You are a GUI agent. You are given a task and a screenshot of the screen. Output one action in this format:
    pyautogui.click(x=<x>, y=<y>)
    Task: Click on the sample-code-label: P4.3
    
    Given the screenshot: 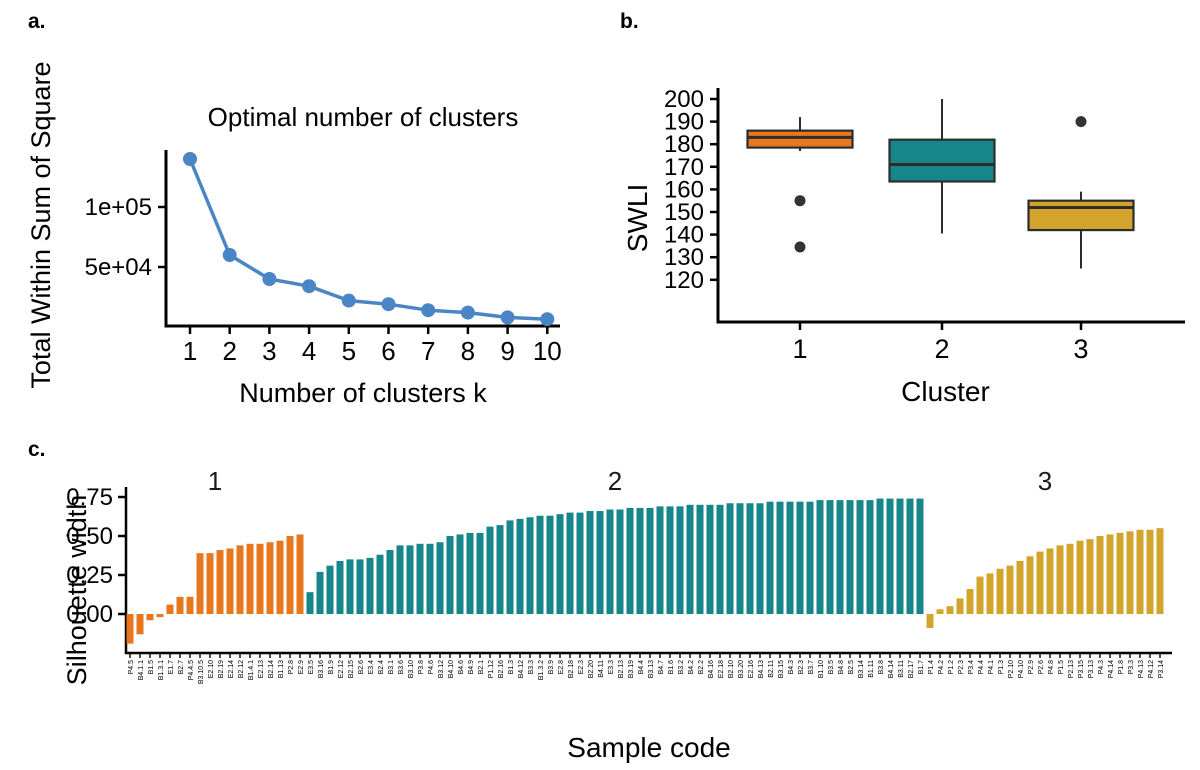 What is the action you would take?
    pyautogui.click(x=1101, y=667)
    